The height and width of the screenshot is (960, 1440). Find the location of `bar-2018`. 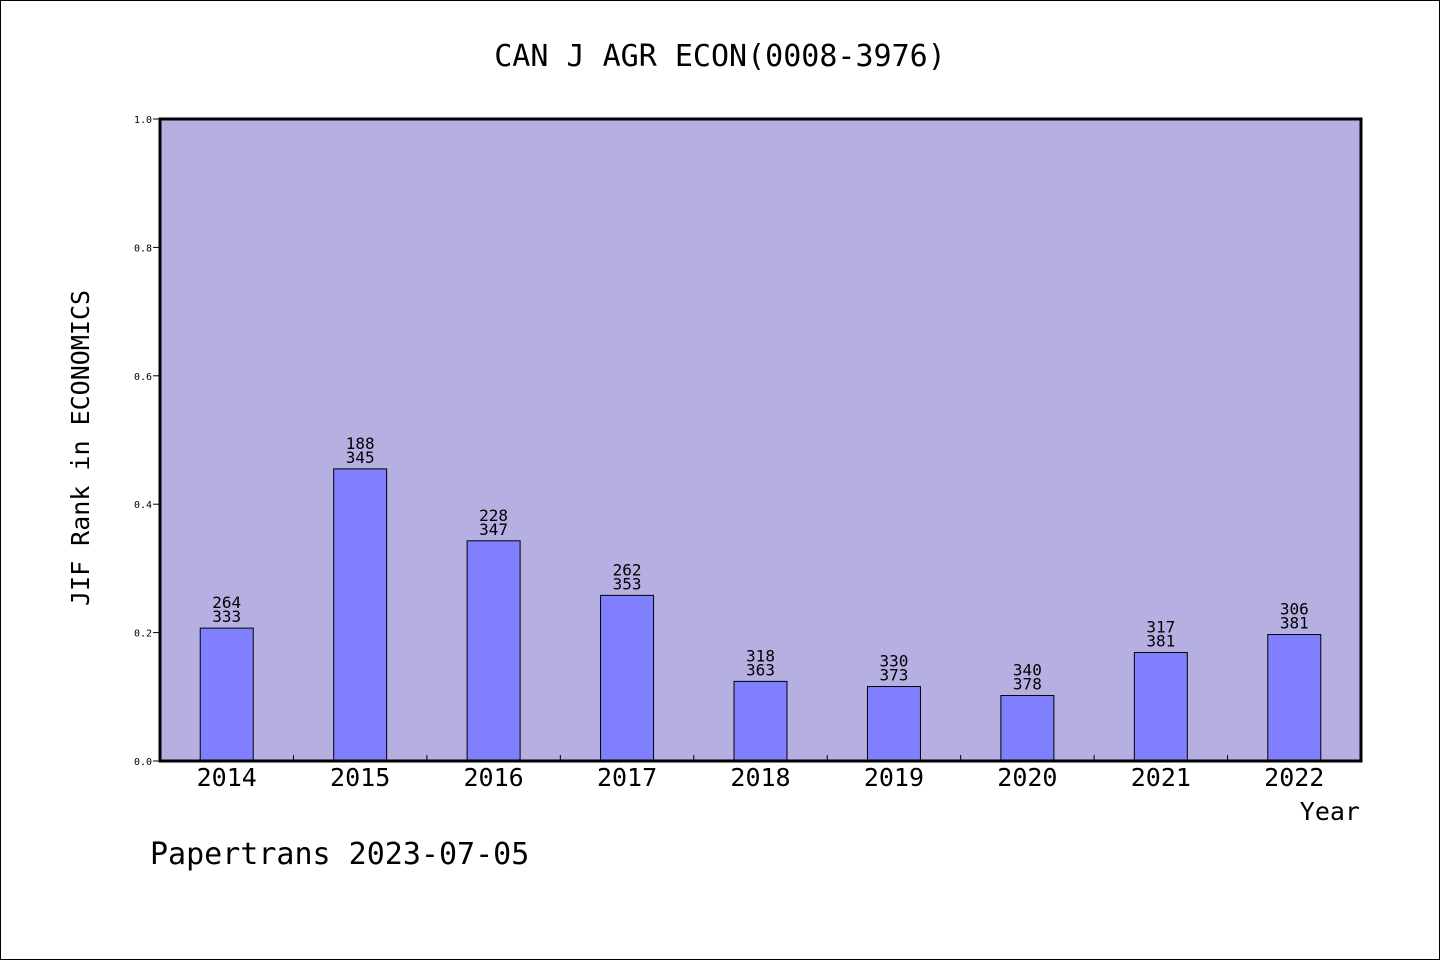

bar-2018 is located at coordinates (760, 721).